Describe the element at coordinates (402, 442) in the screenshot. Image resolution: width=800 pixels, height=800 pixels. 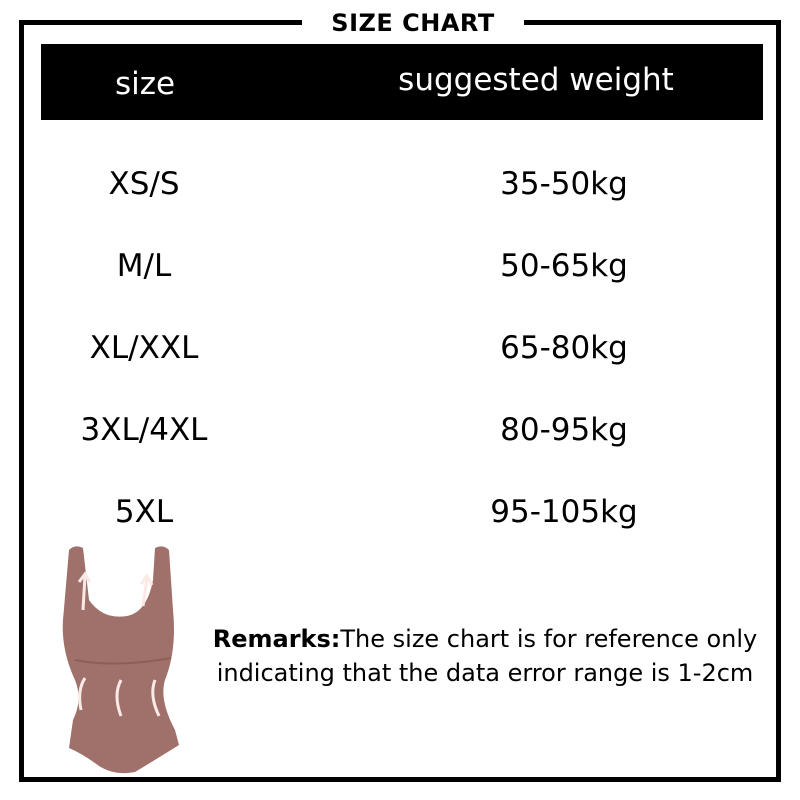
I see `table-row: 3XL/4XL 80-95kg` at that location.